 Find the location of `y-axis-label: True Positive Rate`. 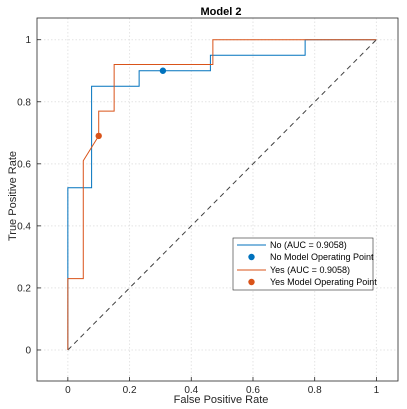

y-axis-label: True Positive Rate is located at coordinates (13, 196).